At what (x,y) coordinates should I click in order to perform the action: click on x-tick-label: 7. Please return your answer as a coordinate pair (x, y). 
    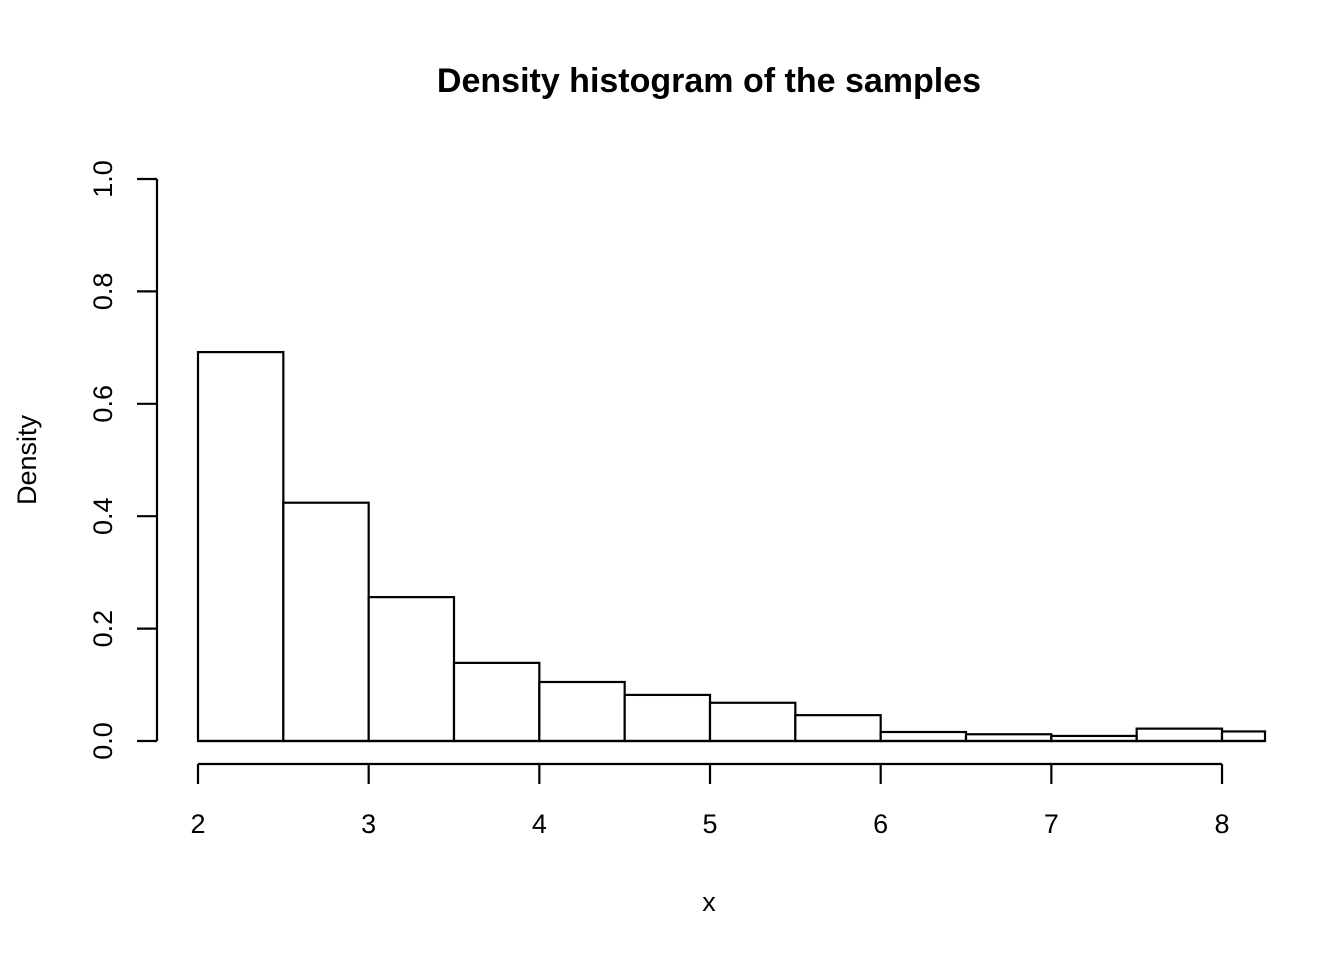
    Looking at the image, I should click on (1051, 824).